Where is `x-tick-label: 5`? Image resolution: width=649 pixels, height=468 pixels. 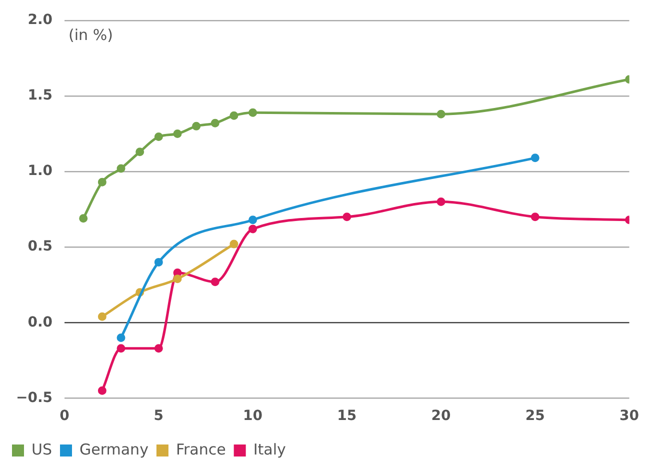 x-tick-label: 5 is located at coordinates (159, 416).